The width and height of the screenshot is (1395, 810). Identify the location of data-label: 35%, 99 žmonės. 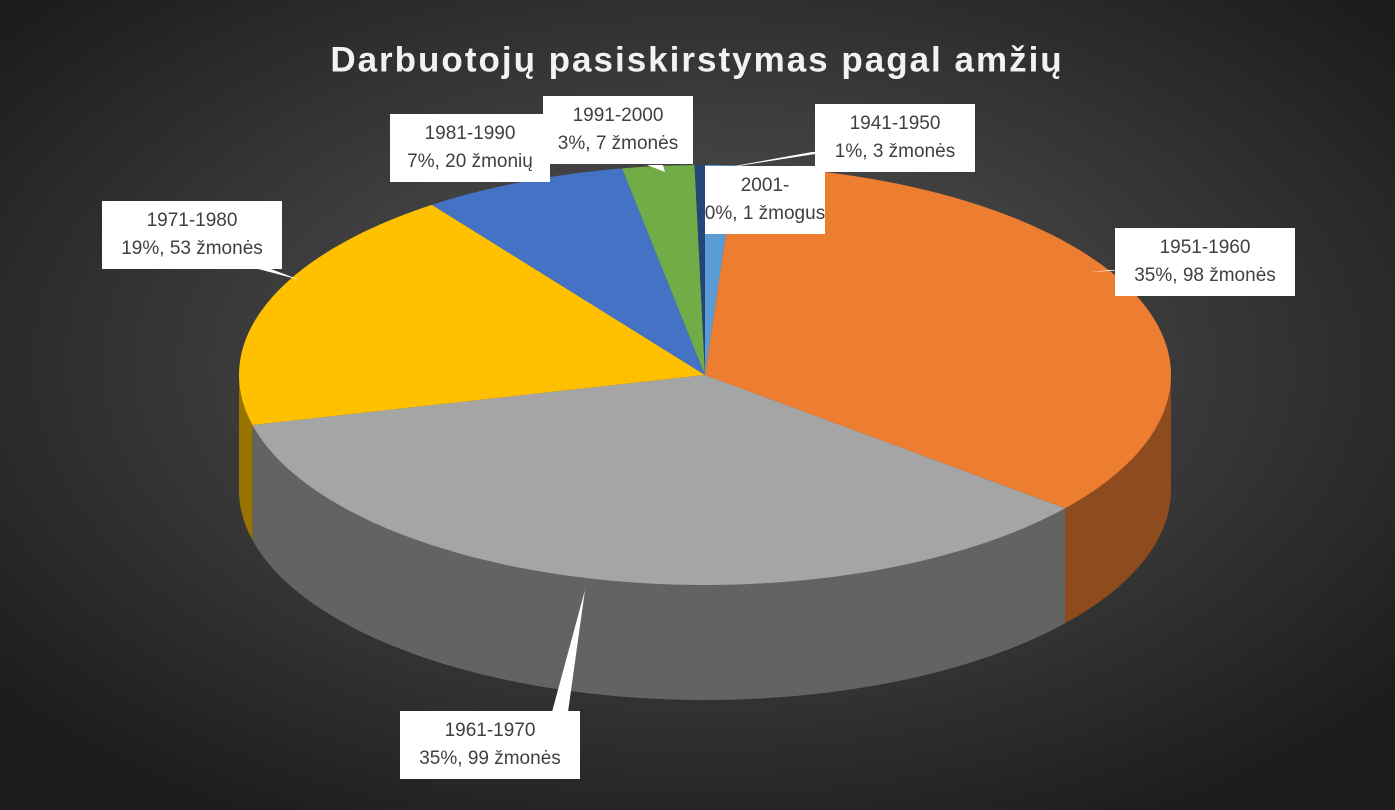
(490, 758).